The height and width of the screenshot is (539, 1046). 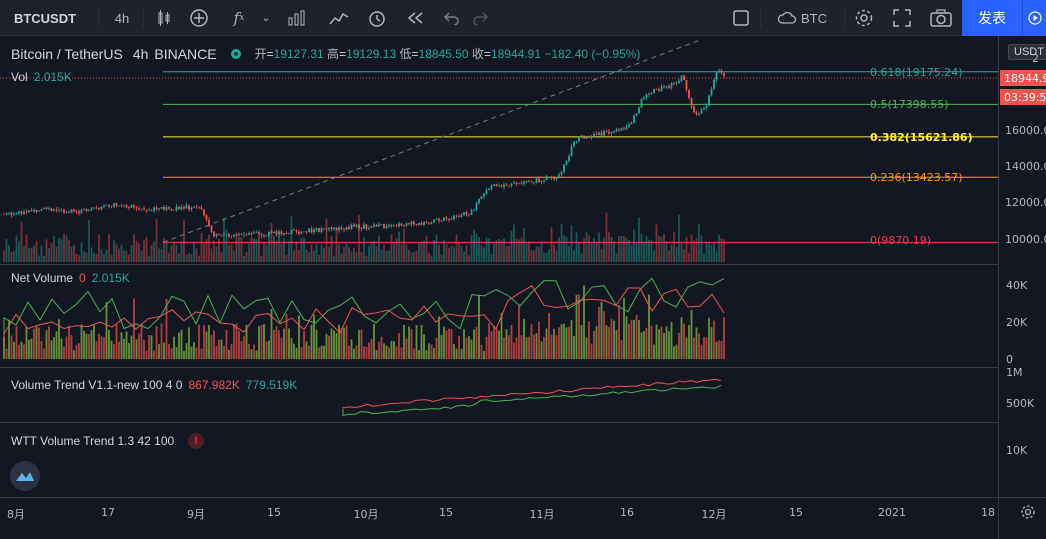 What do you see at coordinates (274, 512) in the screenshot?
I see `time-tick: 15` at bounding box center [274, 512].